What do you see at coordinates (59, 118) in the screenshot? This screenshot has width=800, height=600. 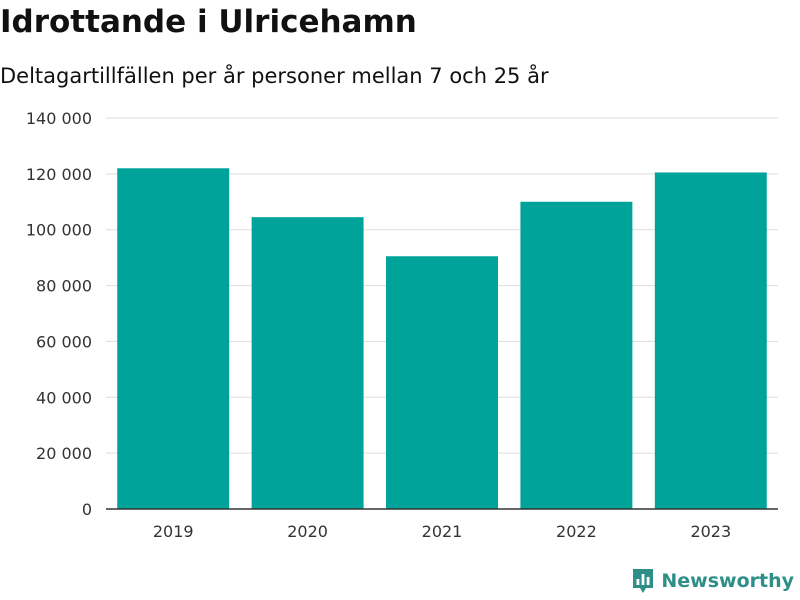 I see `y-tick-label: 140 000` at bounding box center [59, 118].